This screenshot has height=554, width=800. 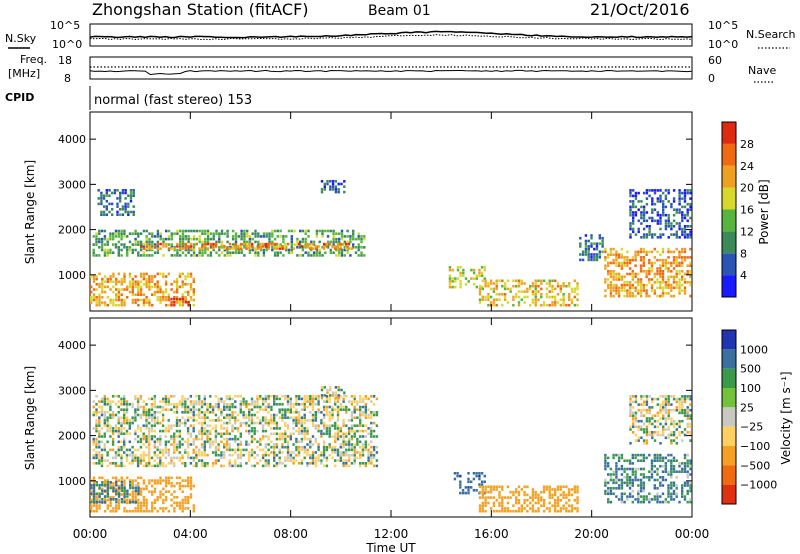 I want to click on power-colorbar-tick: 8, so click(x=743, y=253).